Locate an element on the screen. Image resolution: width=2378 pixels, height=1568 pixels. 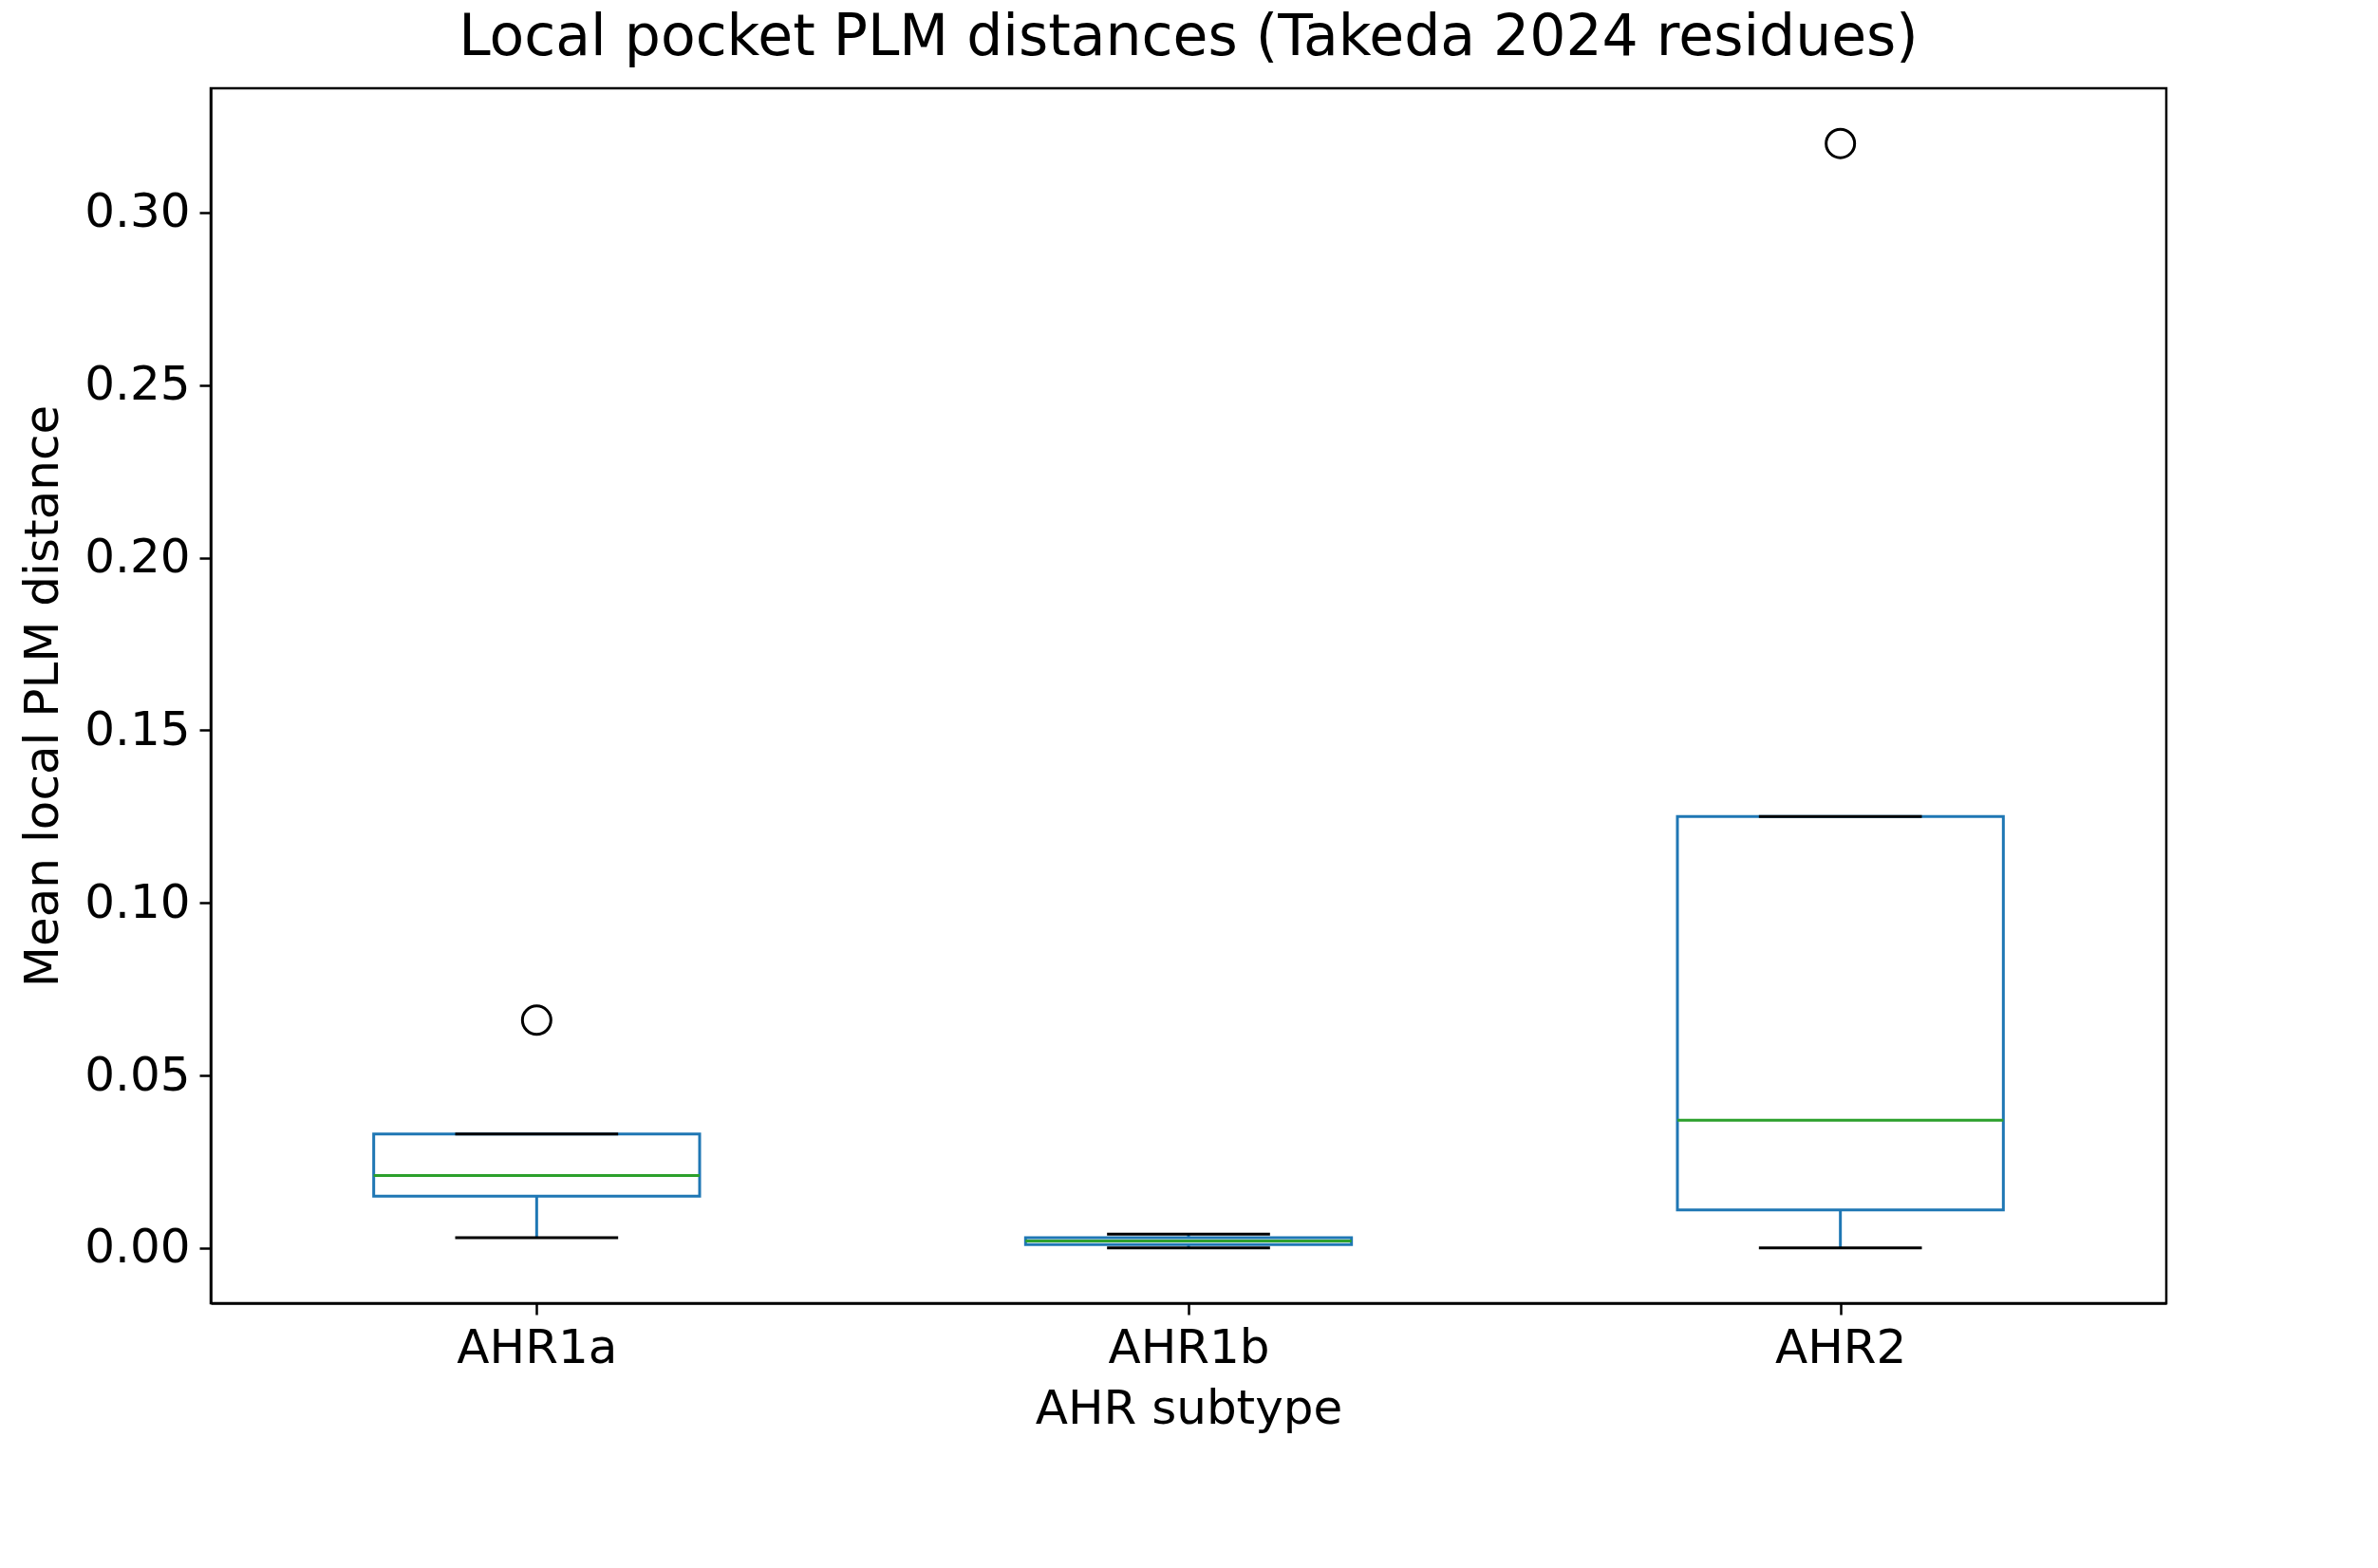
x-tick-label: AHR2 is located at coordinates (1840, 1346).